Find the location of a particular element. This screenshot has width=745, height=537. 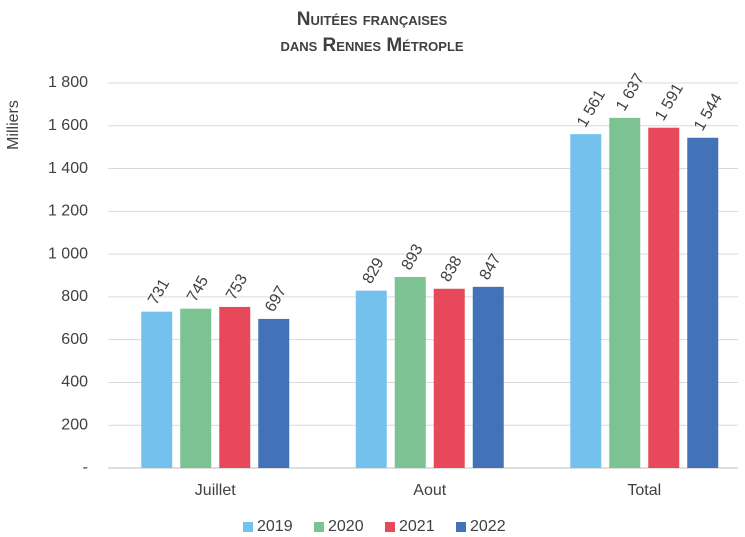

y-tick-label: 400 is located at coordinates (74, 382).